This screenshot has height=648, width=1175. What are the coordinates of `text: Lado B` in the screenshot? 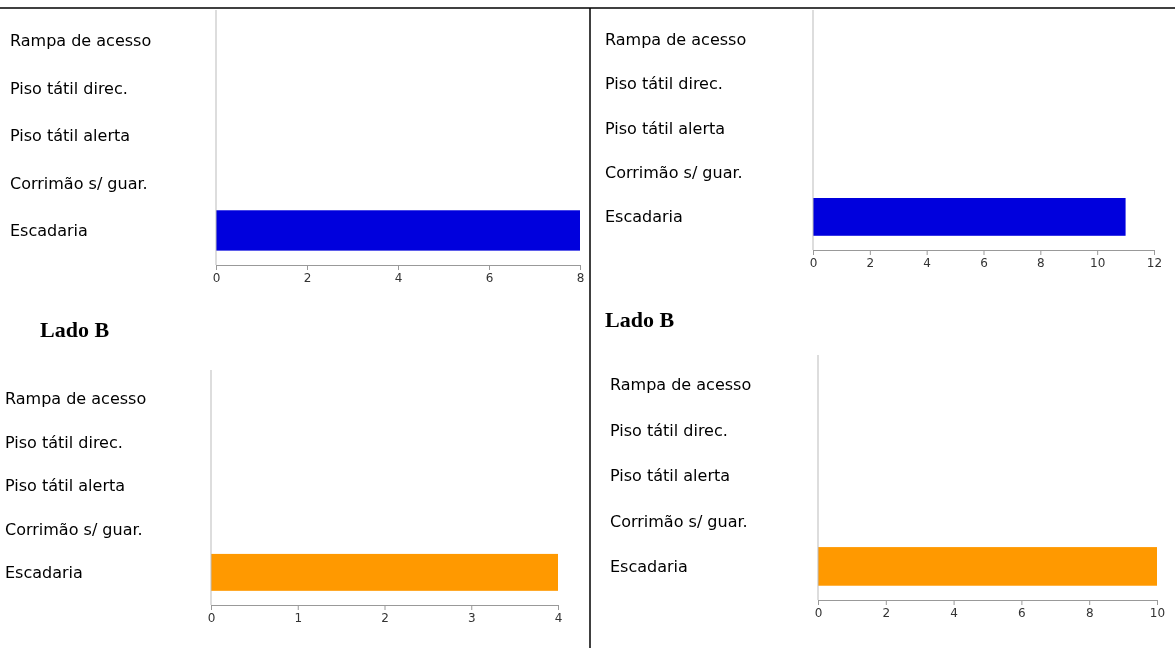 It's located at (640, 319).